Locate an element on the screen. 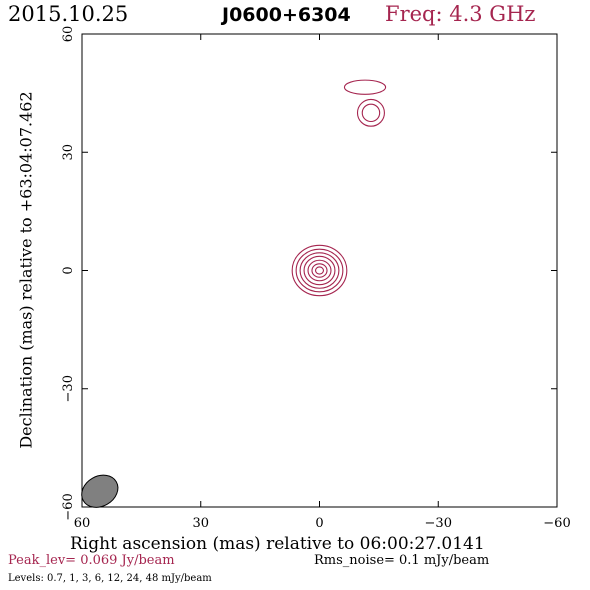 Image resolution: width=590 pixels, height=590 pixels. x-tick-label: 0 is located at coordinates (319, 523).